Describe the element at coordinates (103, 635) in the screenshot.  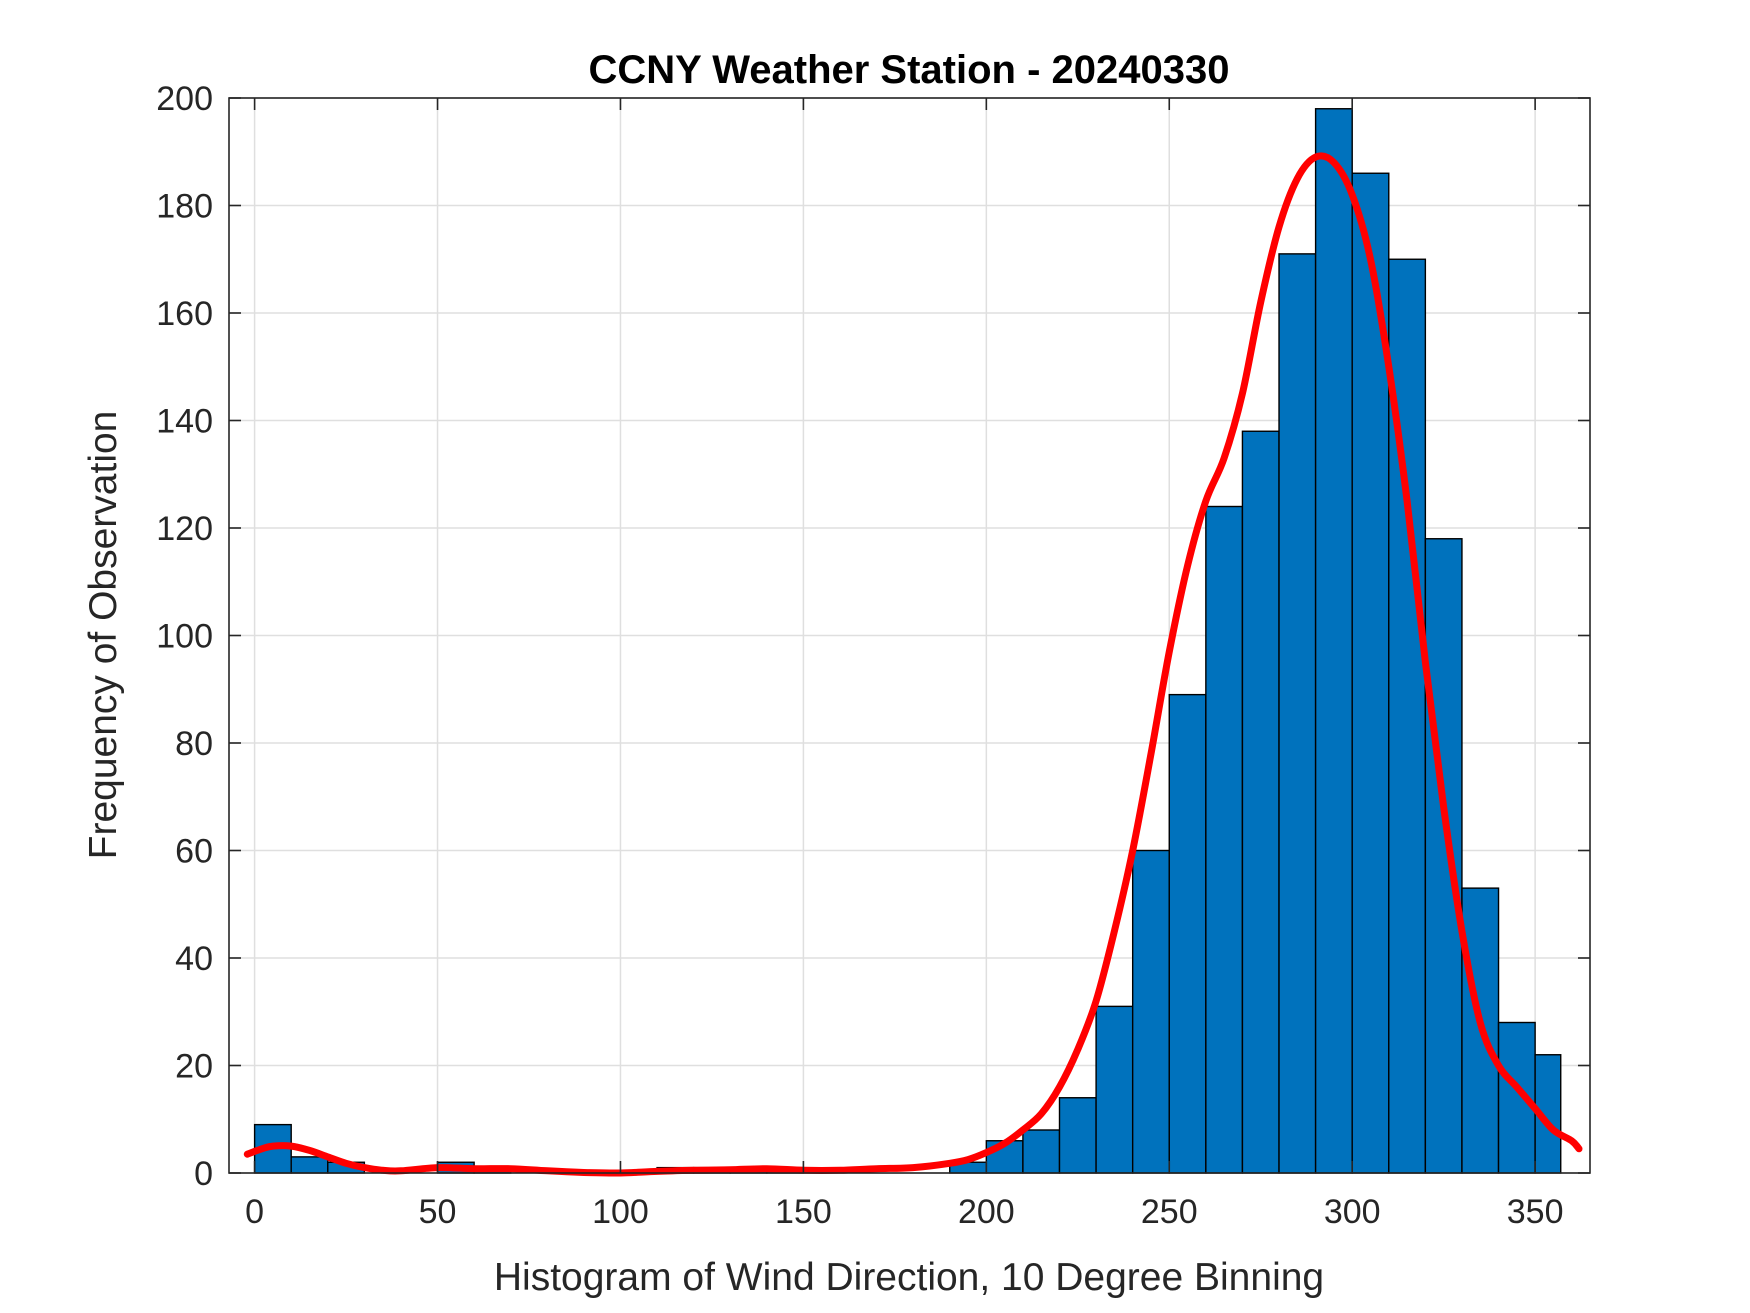
I see `y-axis-label: Frequency of Observation` at that location.